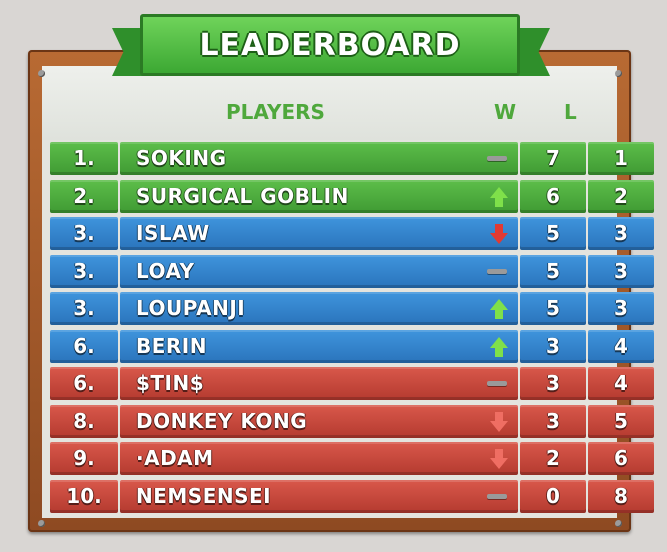  I want to click on leaderboard-row: 9. ·ADAM 2 6, so click(352, 458).